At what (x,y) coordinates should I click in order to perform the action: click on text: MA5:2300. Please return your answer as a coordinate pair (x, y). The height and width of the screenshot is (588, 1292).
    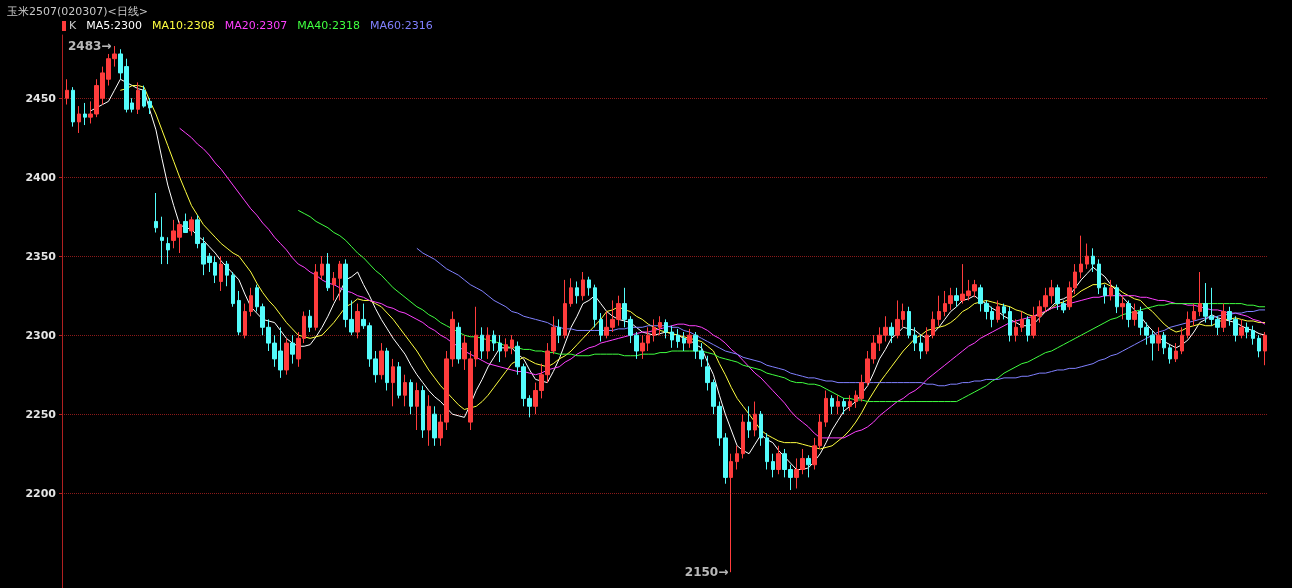
    Looking at the image, I should click on (114, 25).